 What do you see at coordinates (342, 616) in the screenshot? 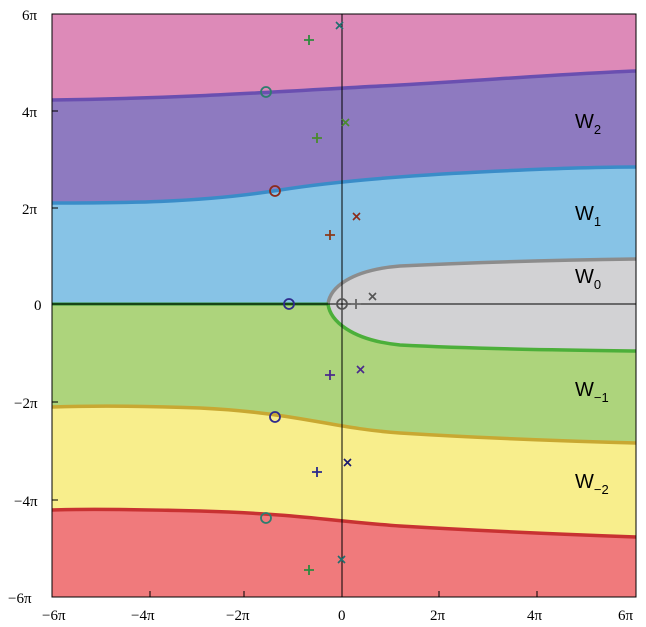
I see `x-tick-label: 0` at bounding box center [342, 616].